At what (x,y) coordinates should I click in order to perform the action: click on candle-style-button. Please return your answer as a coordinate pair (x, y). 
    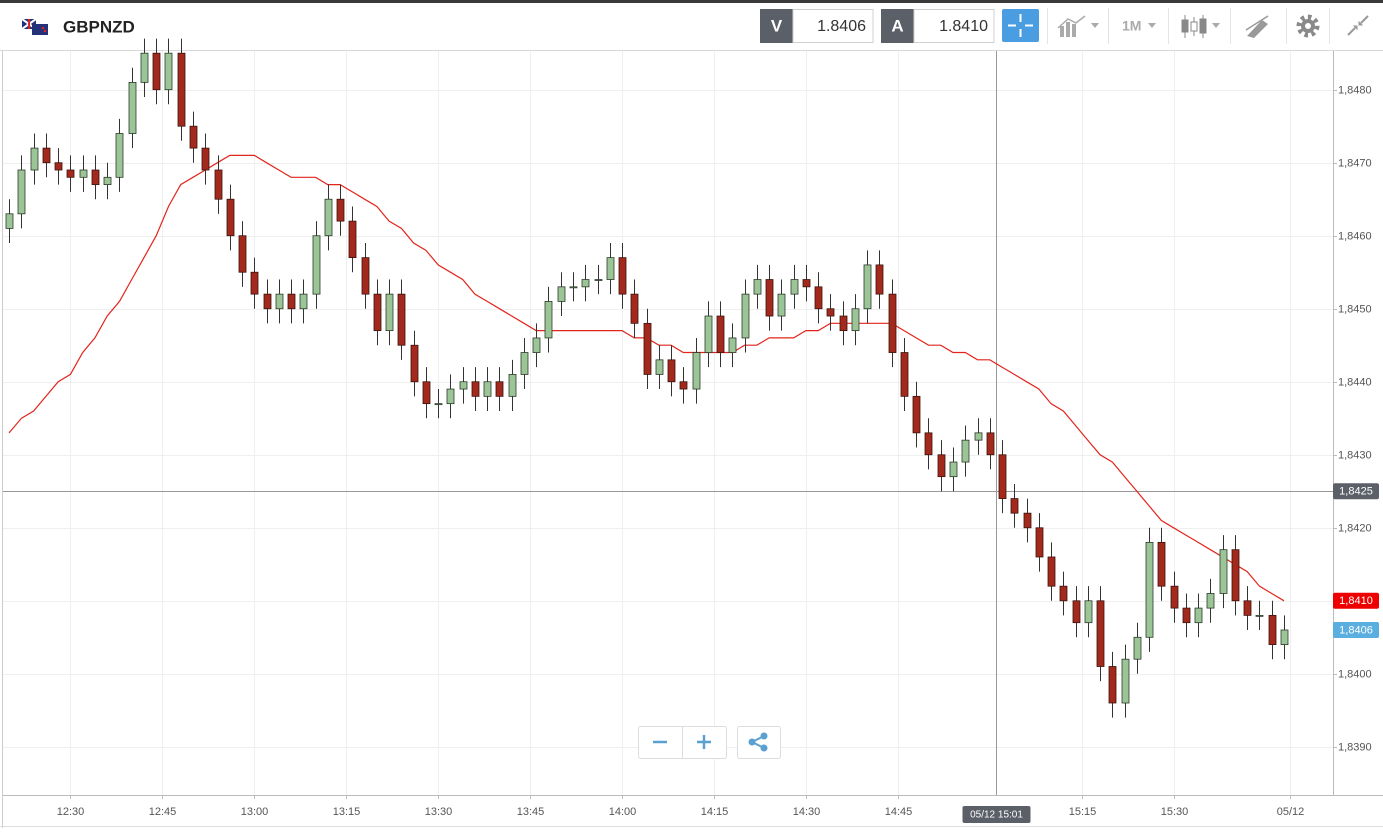
    Looking at the image, I should click on (1200, 26).